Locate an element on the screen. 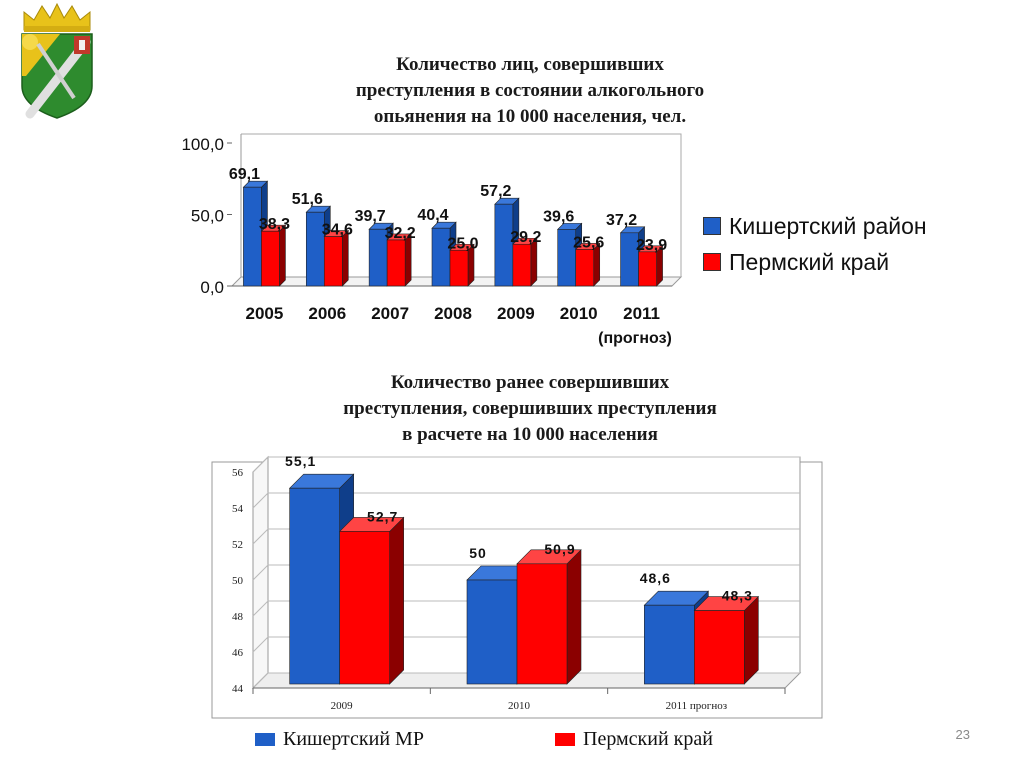 This screenshot has height=768, width=1024. legend-item-kishert-district: Кишертский район is located at coordinates (815, 226).